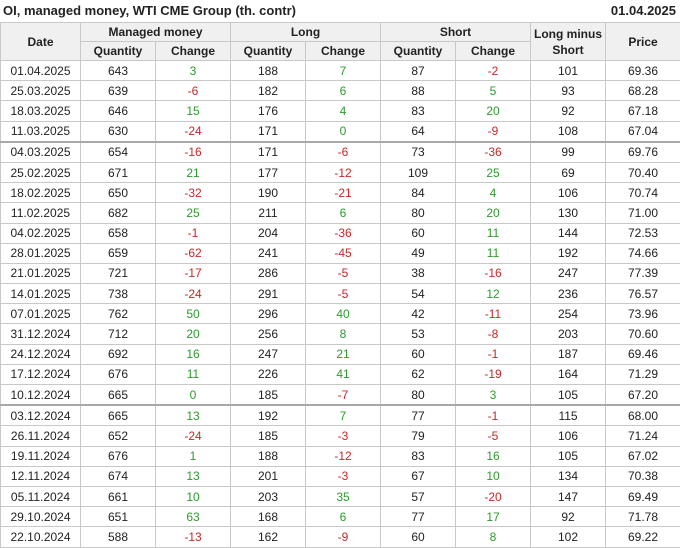  Describe the element at coordinates (643, 10) in the screenshot. I see `report-date: 01.04.2025` at that location.